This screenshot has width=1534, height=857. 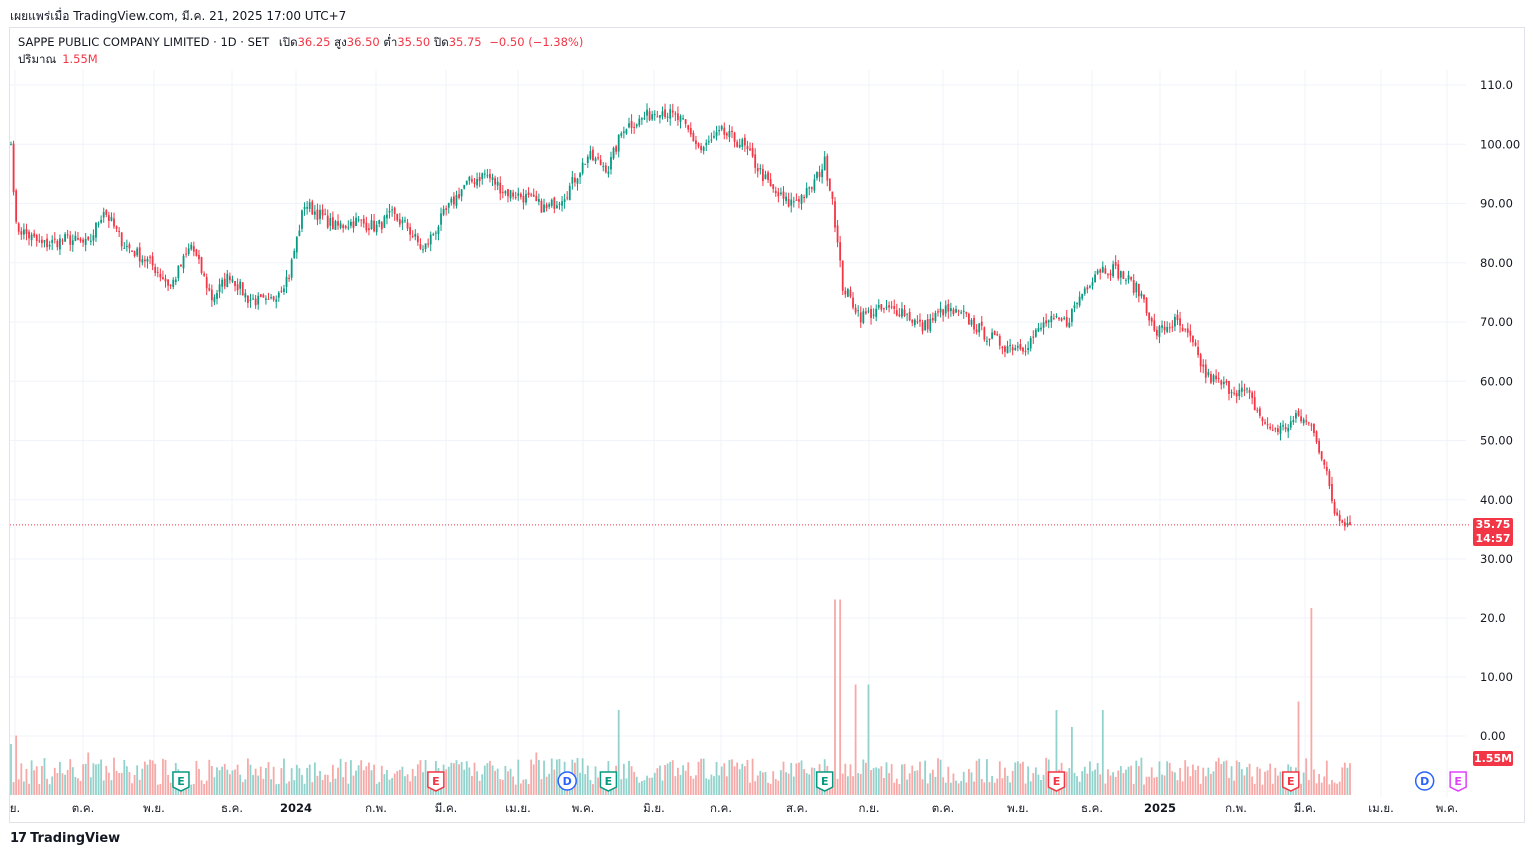 I want to click on event-marker-label: E, so click(x=181, y=781).